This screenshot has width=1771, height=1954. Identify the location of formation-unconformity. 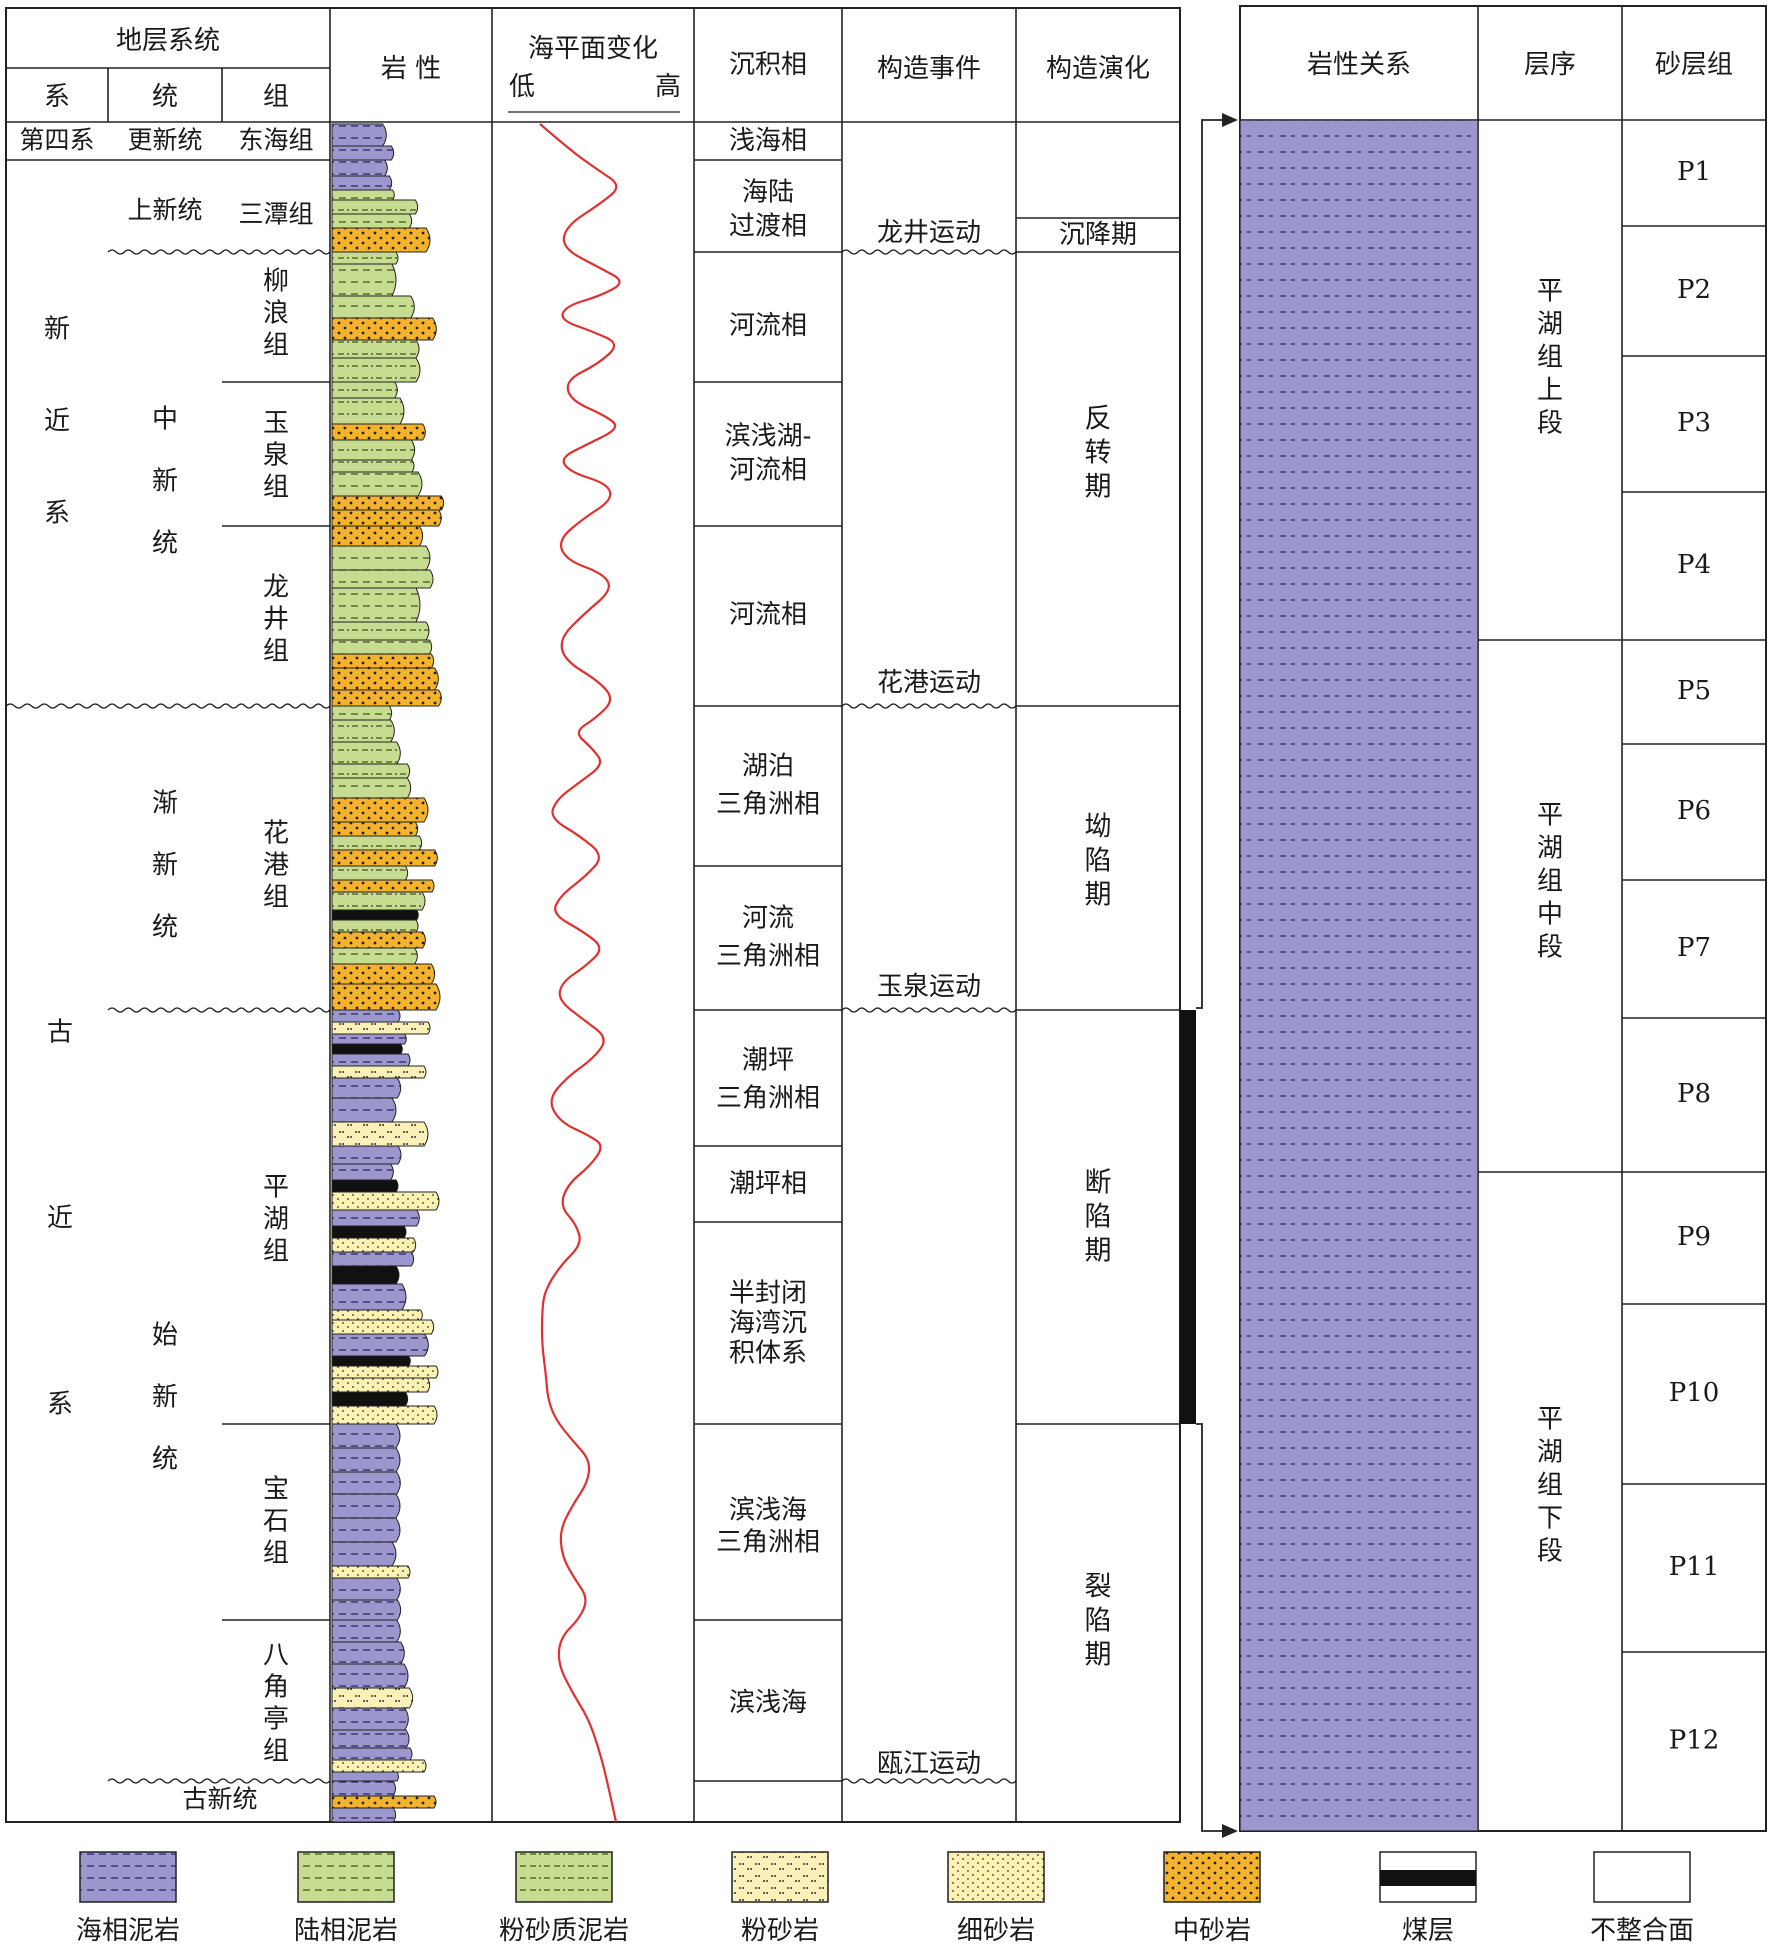
(276, 706).